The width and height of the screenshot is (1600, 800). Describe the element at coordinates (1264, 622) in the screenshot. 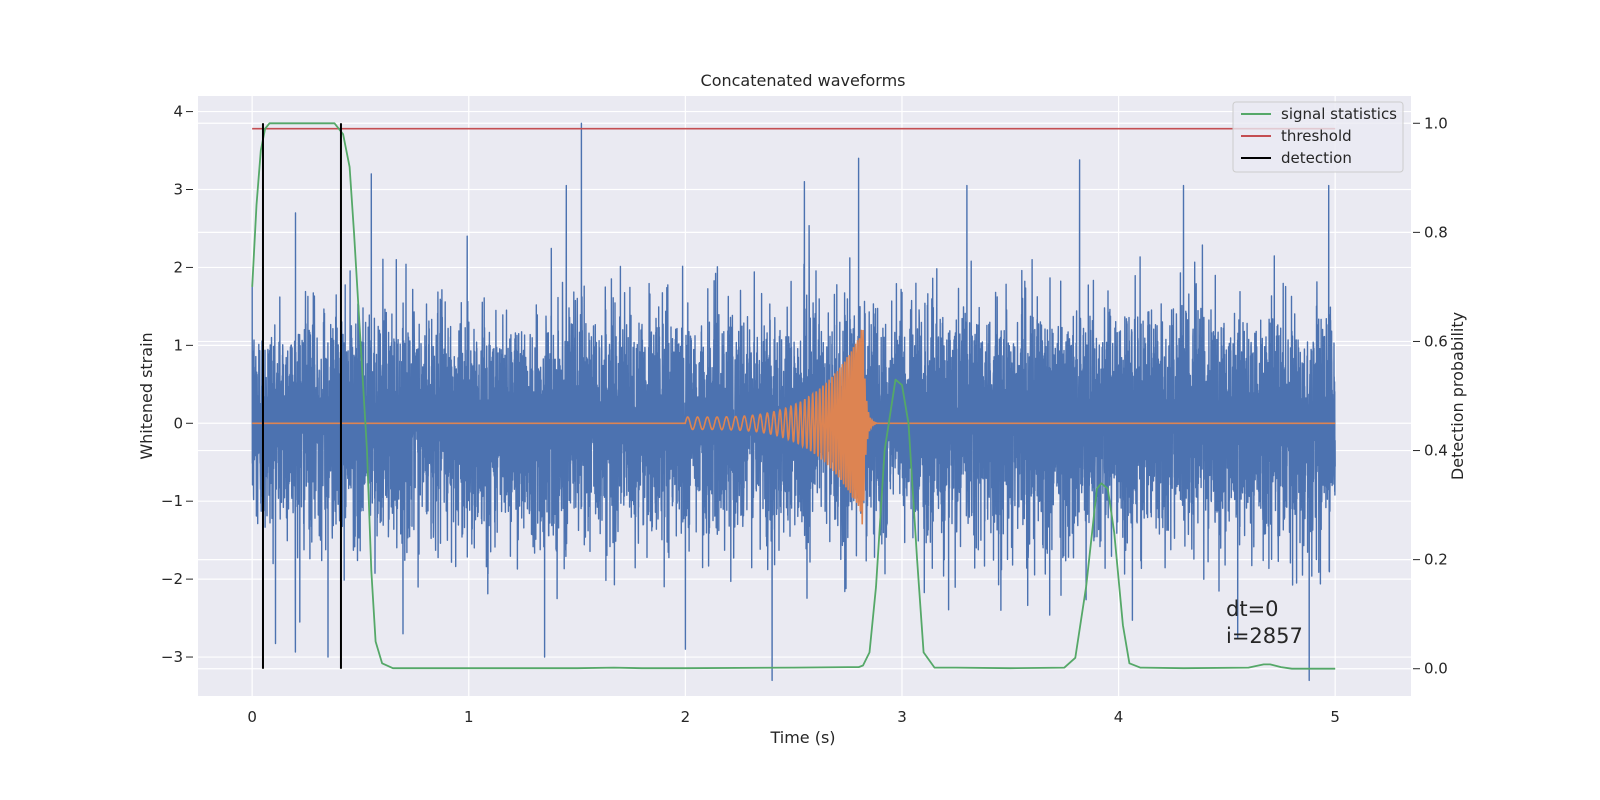

I see `annotation: dt=0 i=2857` at that location.